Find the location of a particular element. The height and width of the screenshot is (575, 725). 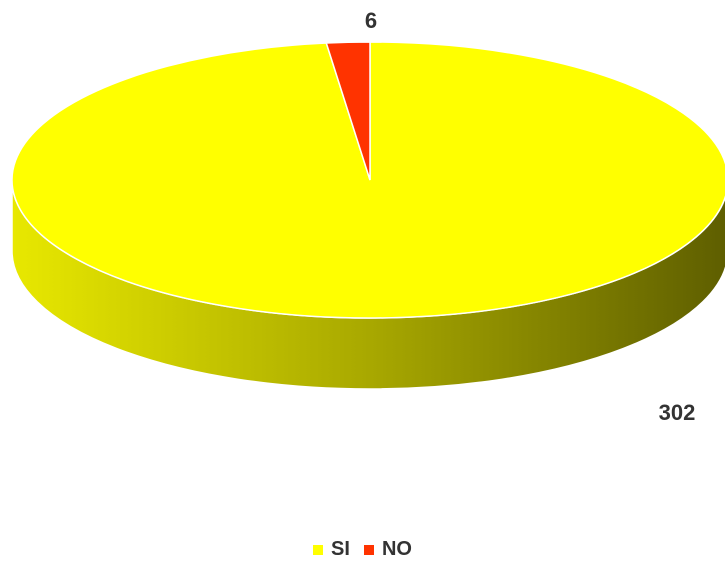

legend-swatch-no is located at coordinates (368, 549).